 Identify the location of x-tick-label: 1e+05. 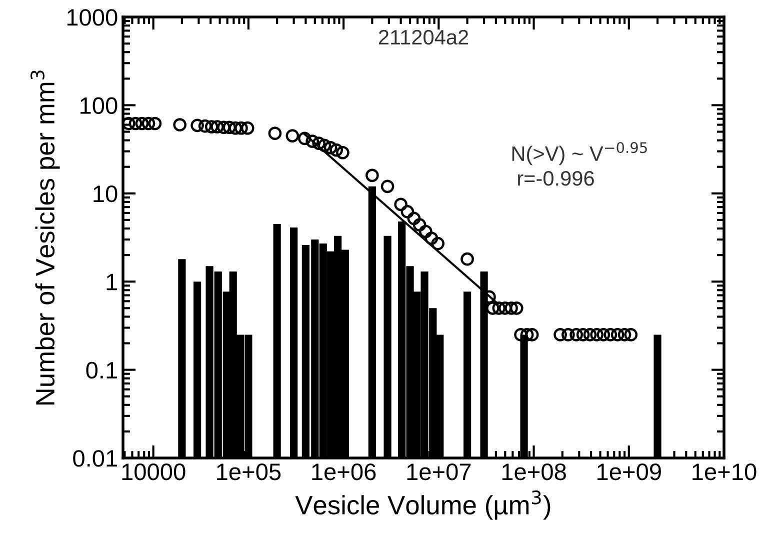
(249, 471).